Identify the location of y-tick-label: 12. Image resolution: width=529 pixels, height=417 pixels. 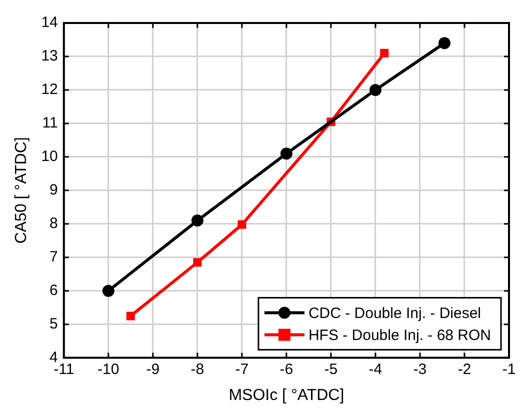
(49, 89).